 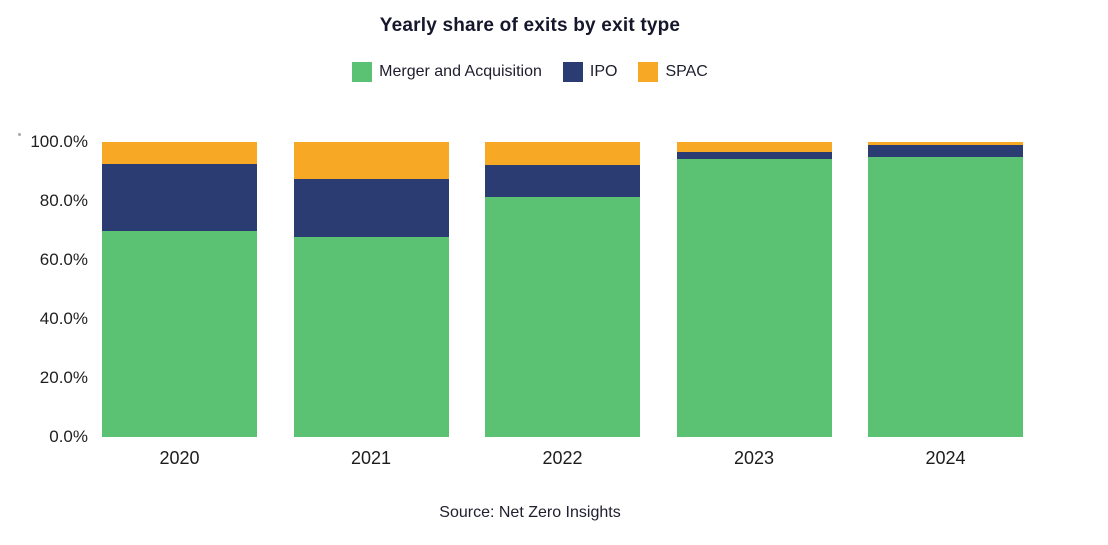 What do you see at coordinates (603, 71) in the screenshot?
I see `legend-label-ipo: IPO` at bounding box center [603, 71].